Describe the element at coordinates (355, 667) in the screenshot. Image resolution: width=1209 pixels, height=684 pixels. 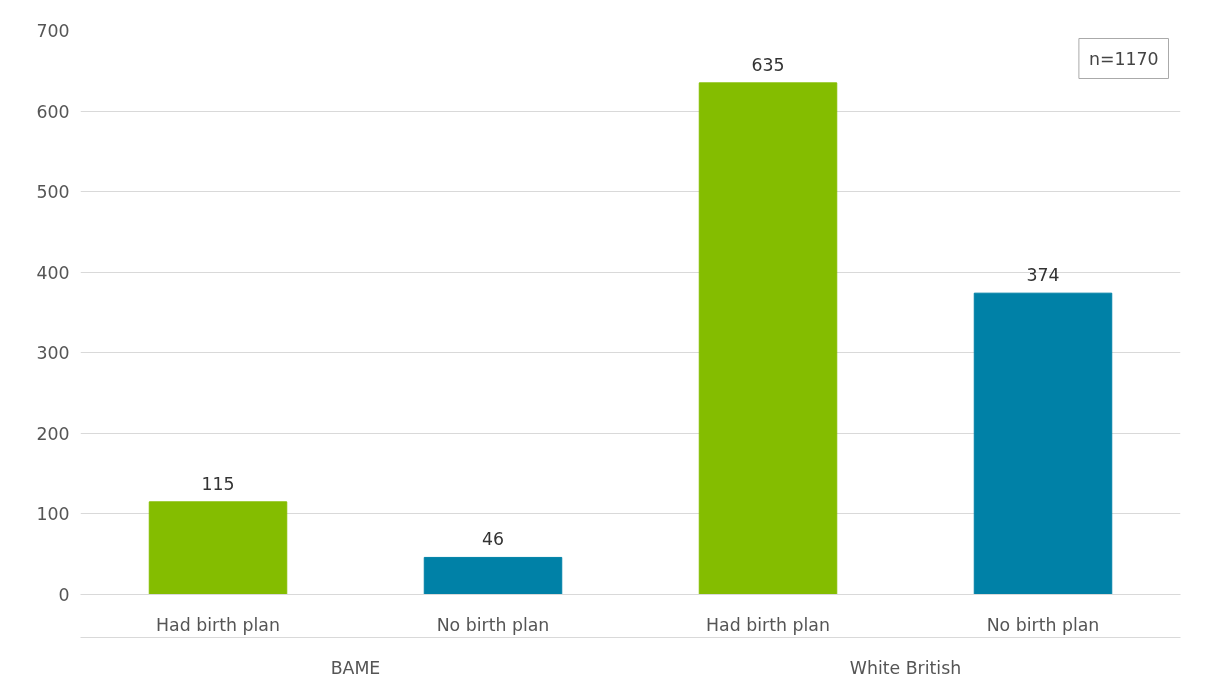
I see `x-tick-label: BAME` at that location.